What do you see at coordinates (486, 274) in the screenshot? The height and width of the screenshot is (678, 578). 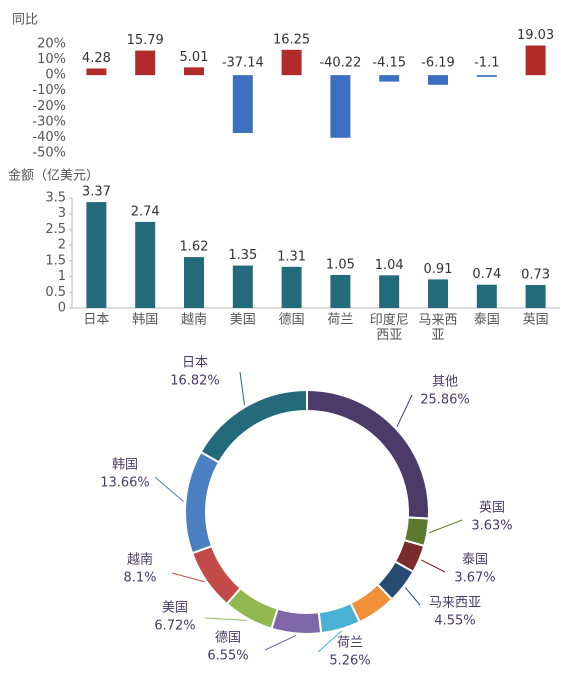 I see `data-label: 0.74` at bounding box center [486, 274].